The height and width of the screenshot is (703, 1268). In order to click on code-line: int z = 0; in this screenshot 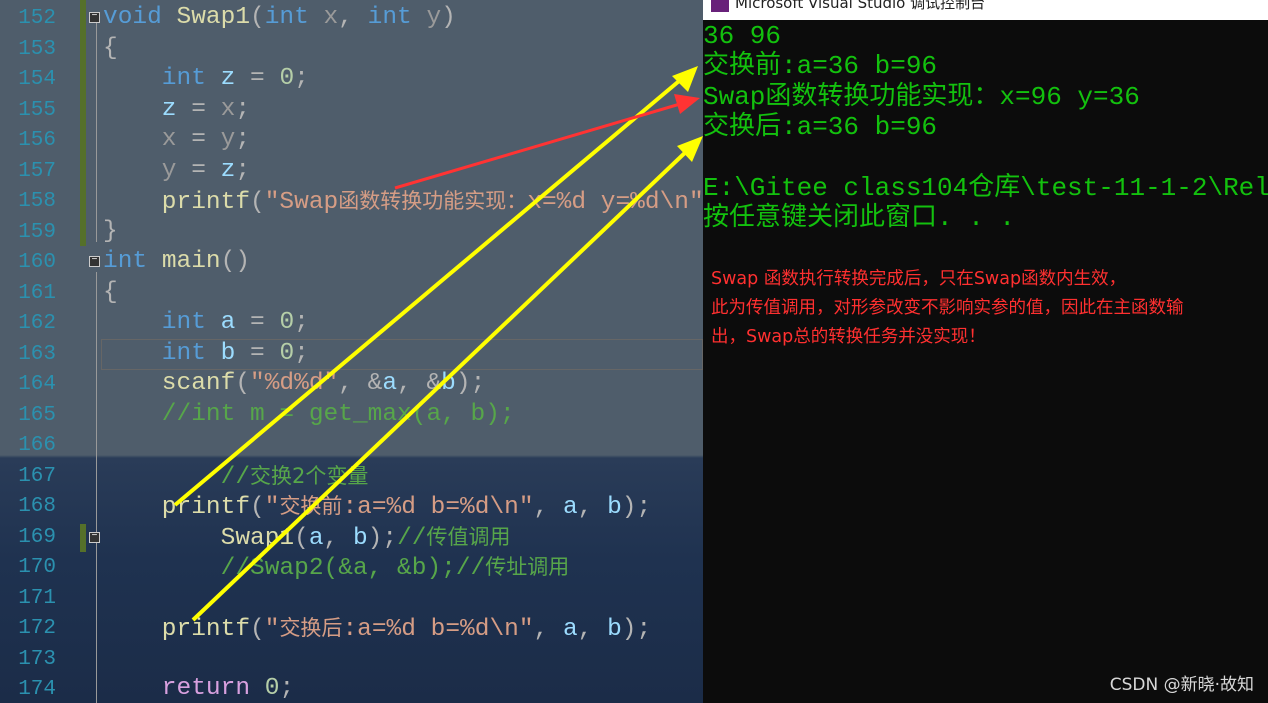, I will do `click(206, 79)`.